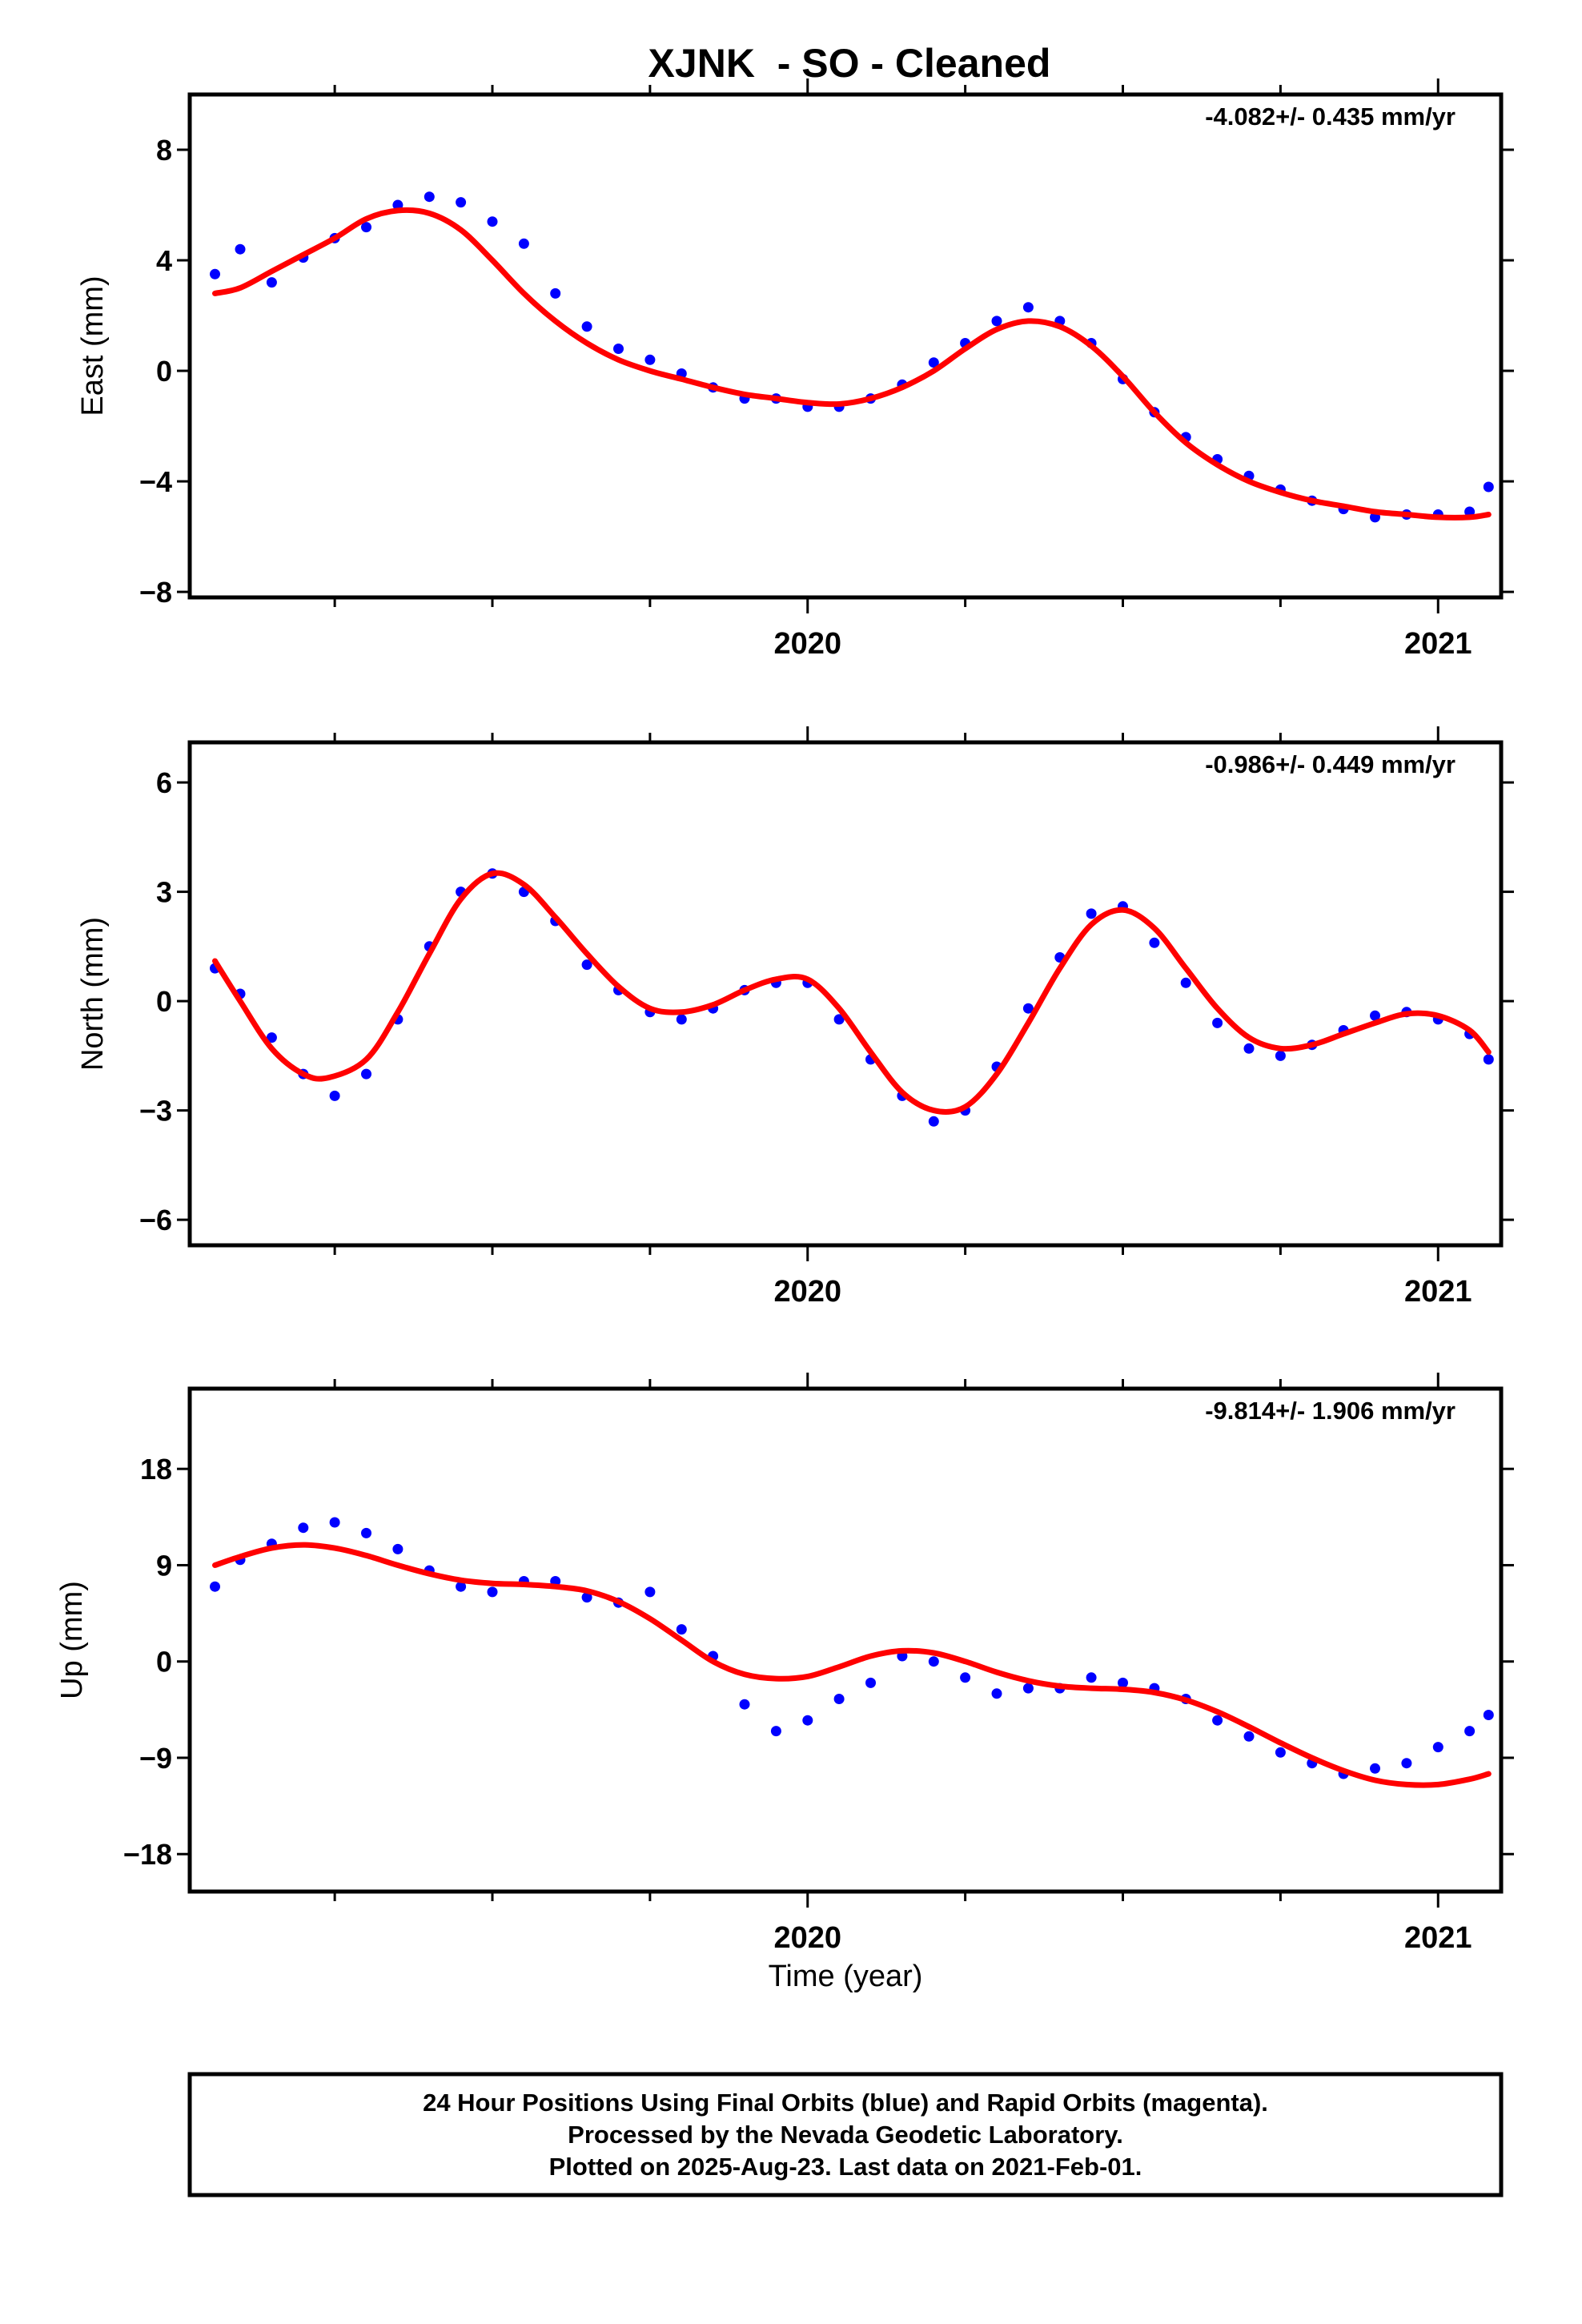 Image resolution: width=1582 pixels, height=2324 pixels. I want to click on east-ytick-label: 0, so click(164, 371).